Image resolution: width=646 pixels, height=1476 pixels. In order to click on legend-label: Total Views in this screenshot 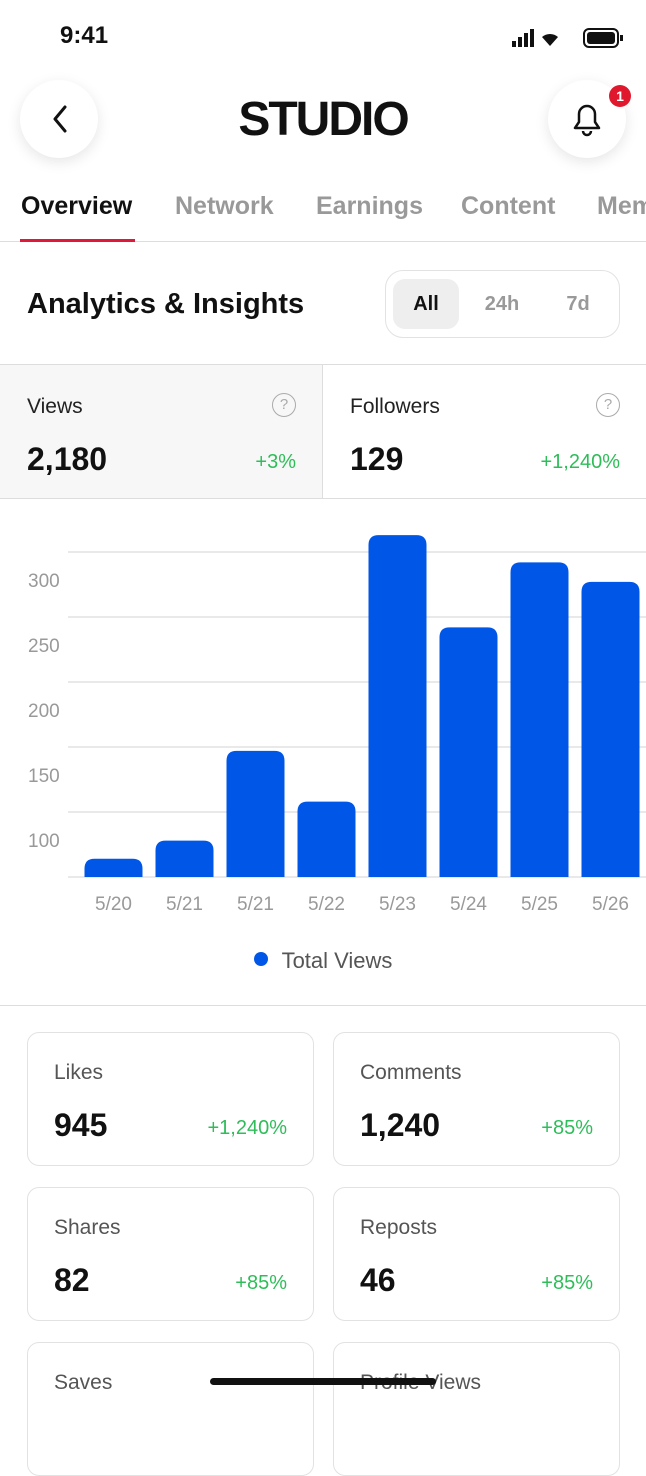, I will do `click(337, 960)`.